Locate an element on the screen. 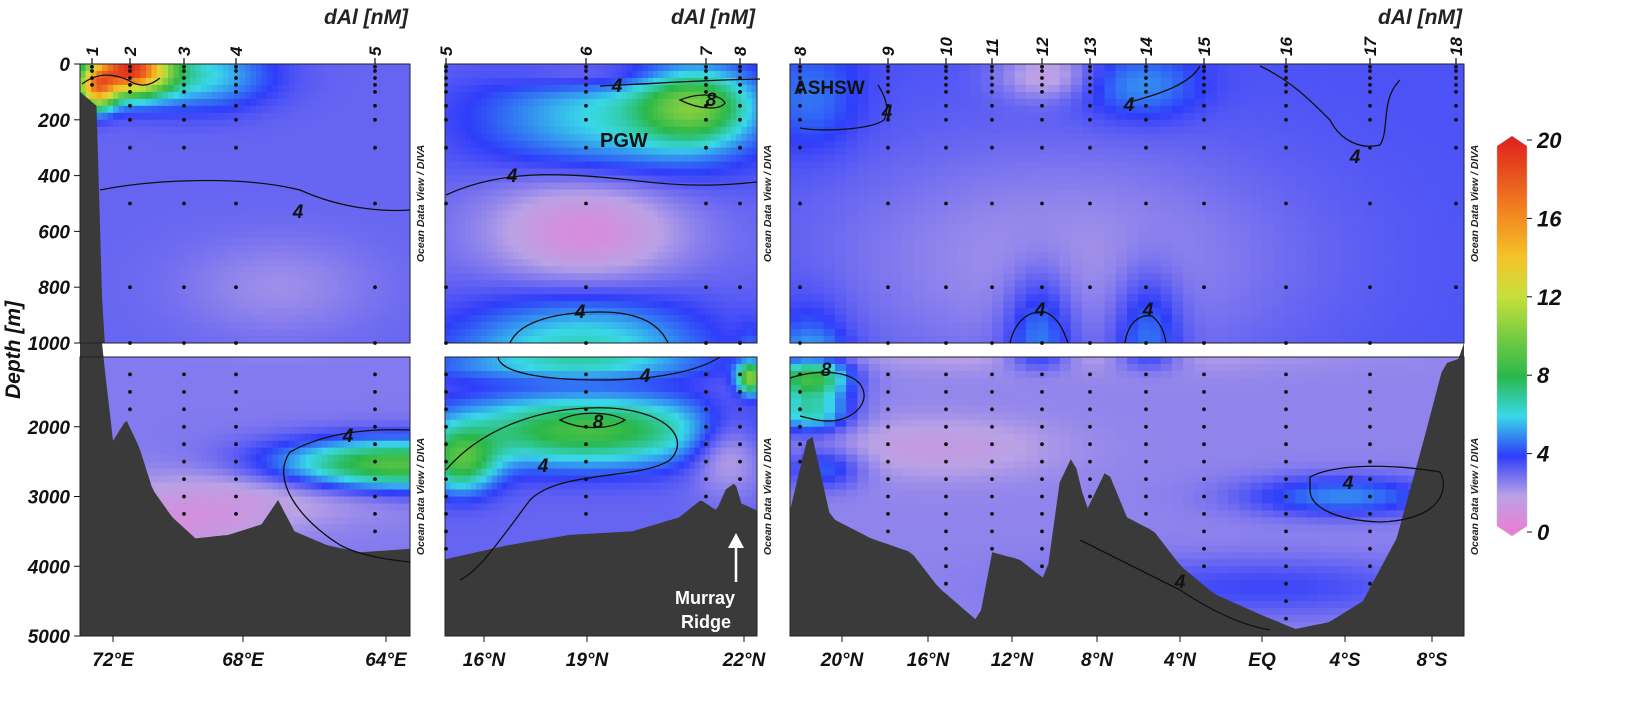 The height and width of the screenshot is (710, 1634). station-label: 17 is located at coordinates (1370, 46).